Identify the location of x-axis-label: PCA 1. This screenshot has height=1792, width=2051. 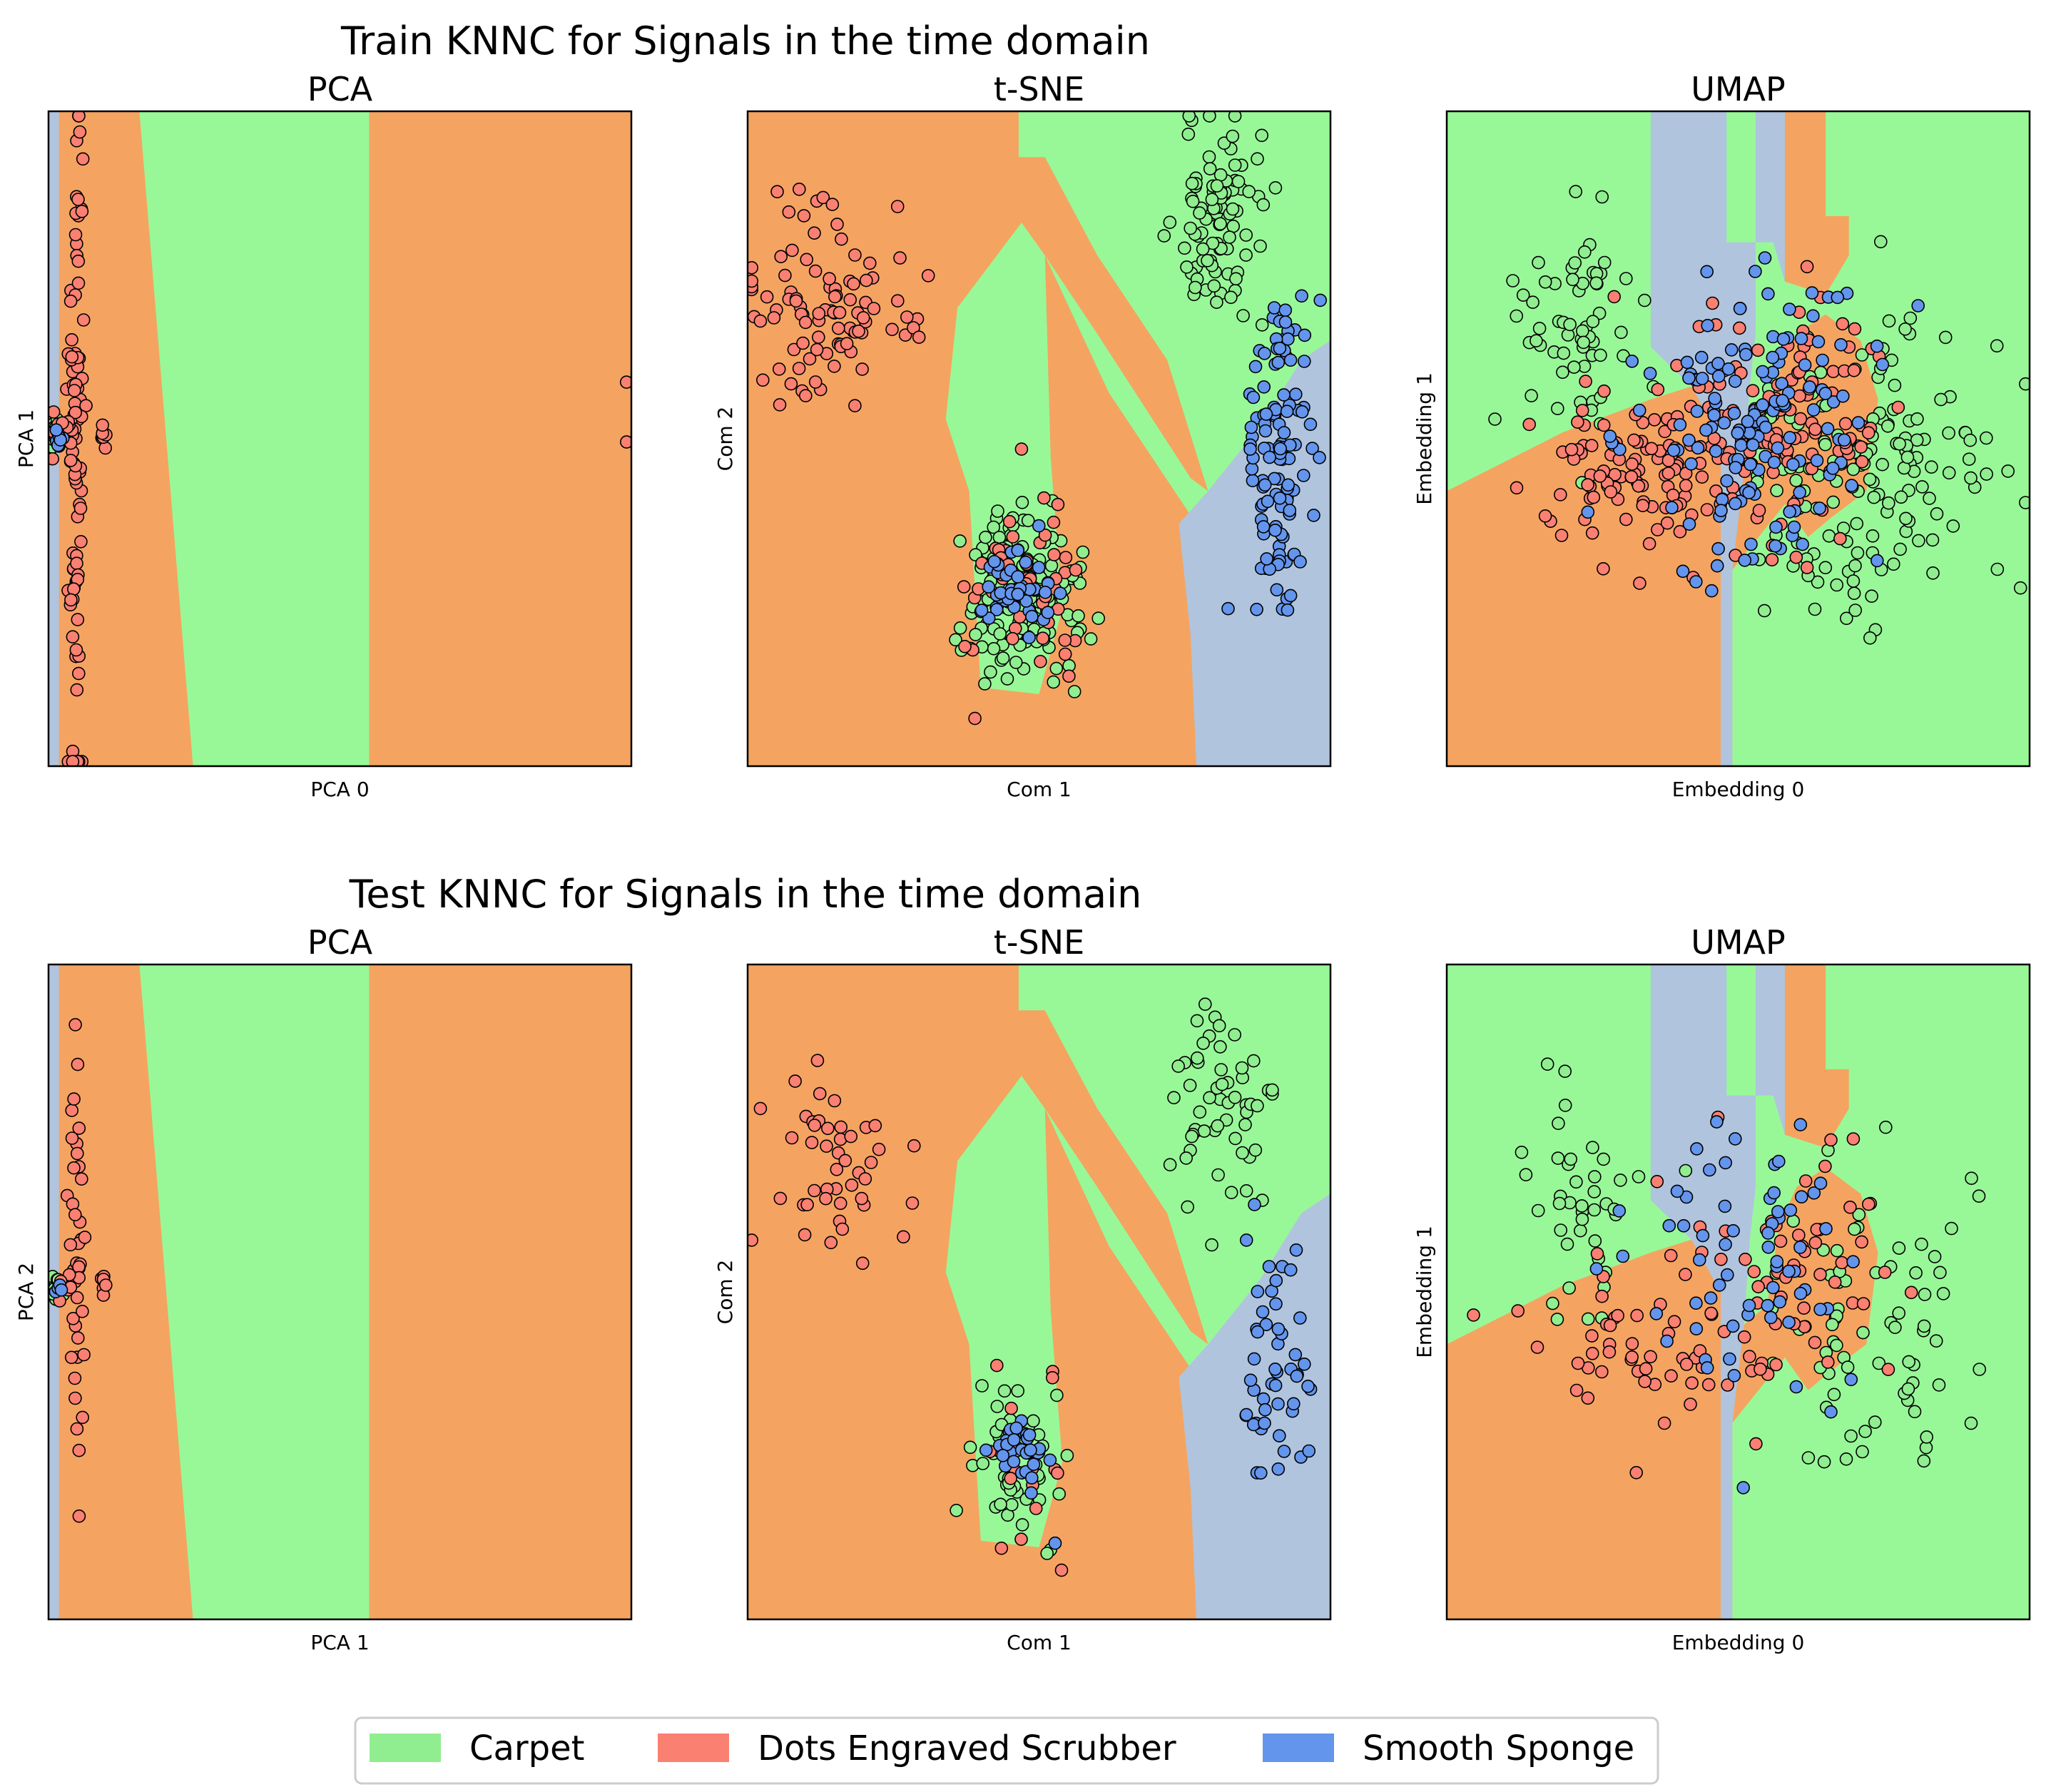
(339, 1642).